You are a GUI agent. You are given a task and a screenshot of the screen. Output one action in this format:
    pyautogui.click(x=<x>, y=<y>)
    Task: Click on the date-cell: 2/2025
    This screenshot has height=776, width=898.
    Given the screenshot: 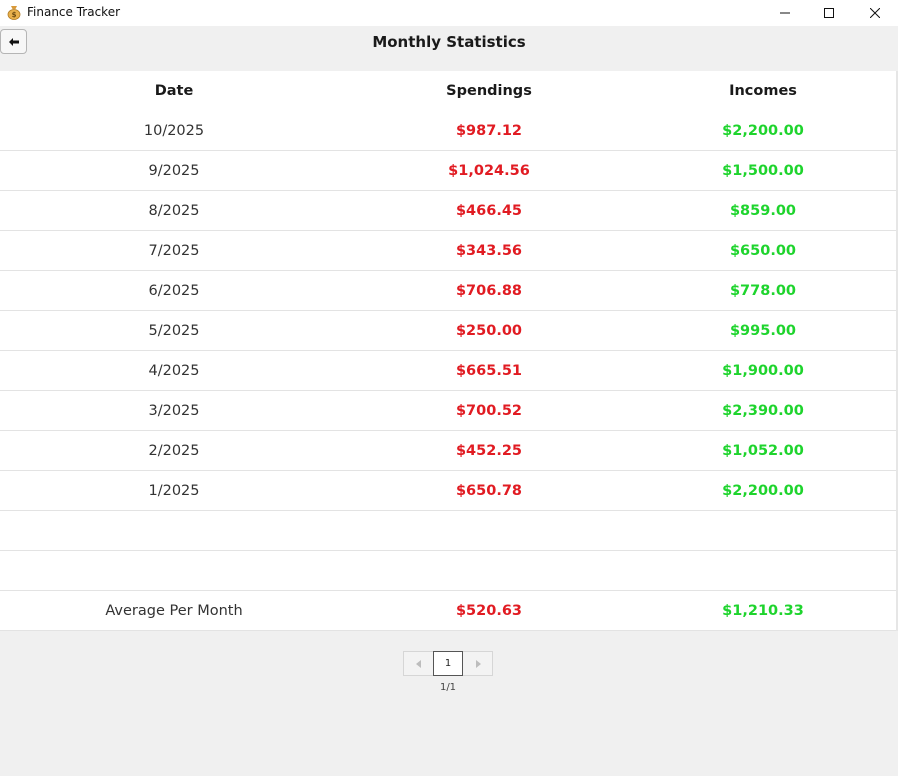 What is the action you would take?
    pyautogui.click(x=174, y=451)
    